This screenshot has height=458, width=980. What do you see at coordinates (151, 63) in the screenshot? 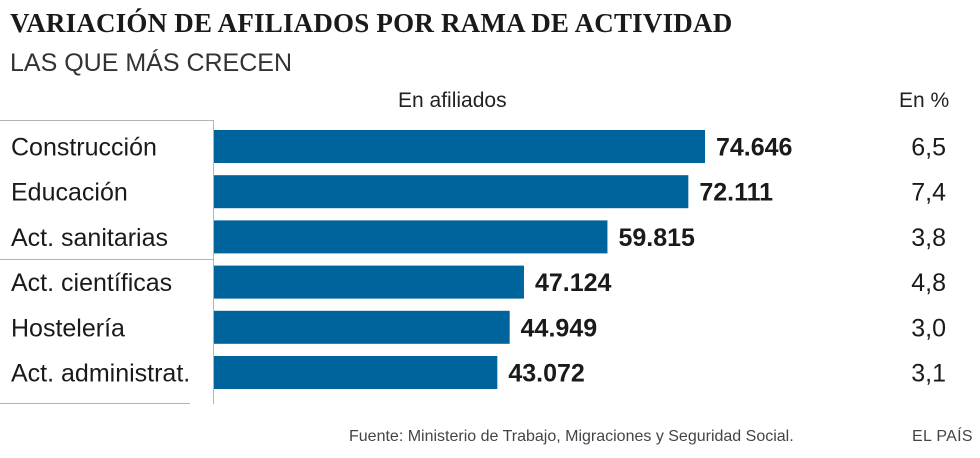
I see `chart-subtitle: LAS QUE MÁS CRECEN` at bounding box center [151, 63].